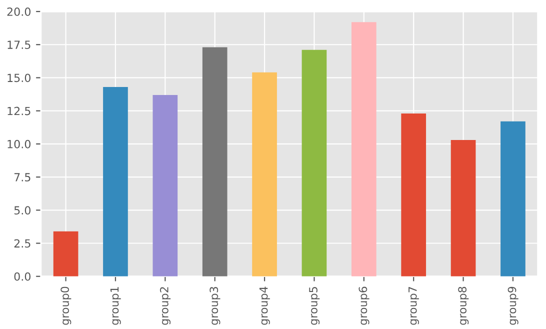 Image resolution: width=546 pixels, height=329 pixels. I want to click on x-tick-label: group0, so click(66, 305).